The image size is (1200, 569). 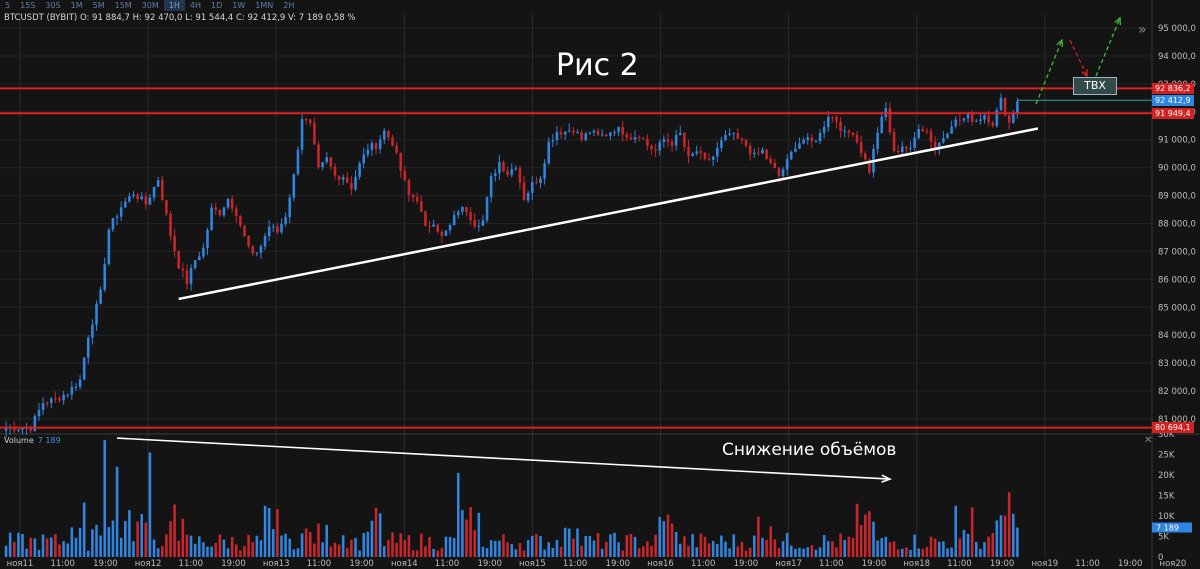 I want to click on volume-tick-label: 5K, so click(x=1163, y=538).